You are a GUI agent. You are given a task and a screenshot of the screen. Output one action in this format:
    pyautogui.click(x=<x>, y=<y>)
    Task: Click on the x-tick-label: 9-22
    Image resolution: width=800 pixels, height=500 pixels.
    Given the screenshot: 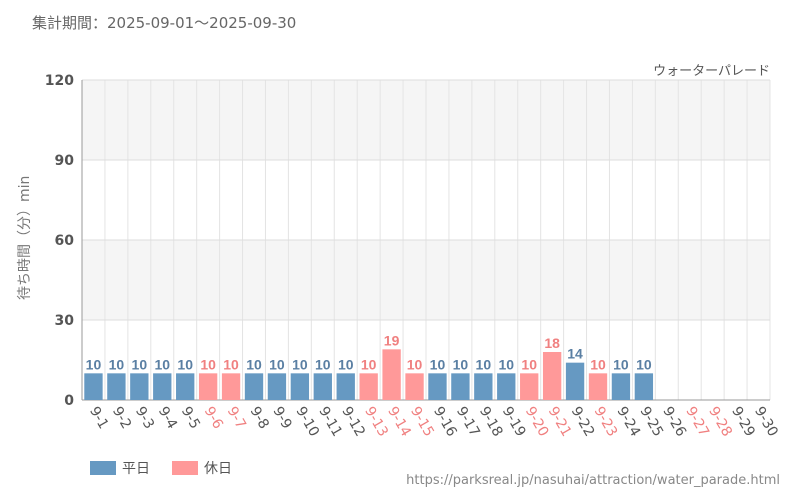 What is the action you would take?
    pyautogui.click(x=583, y=422)
    